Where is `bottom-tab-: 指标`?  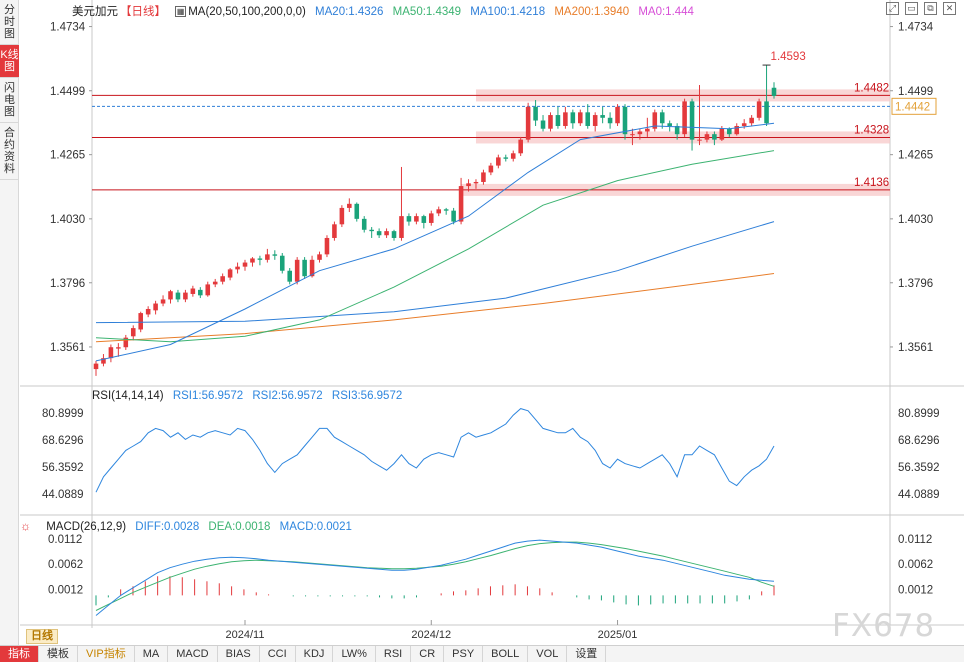
bottom-tab-: 指标 is located at coordinates (19, 654).